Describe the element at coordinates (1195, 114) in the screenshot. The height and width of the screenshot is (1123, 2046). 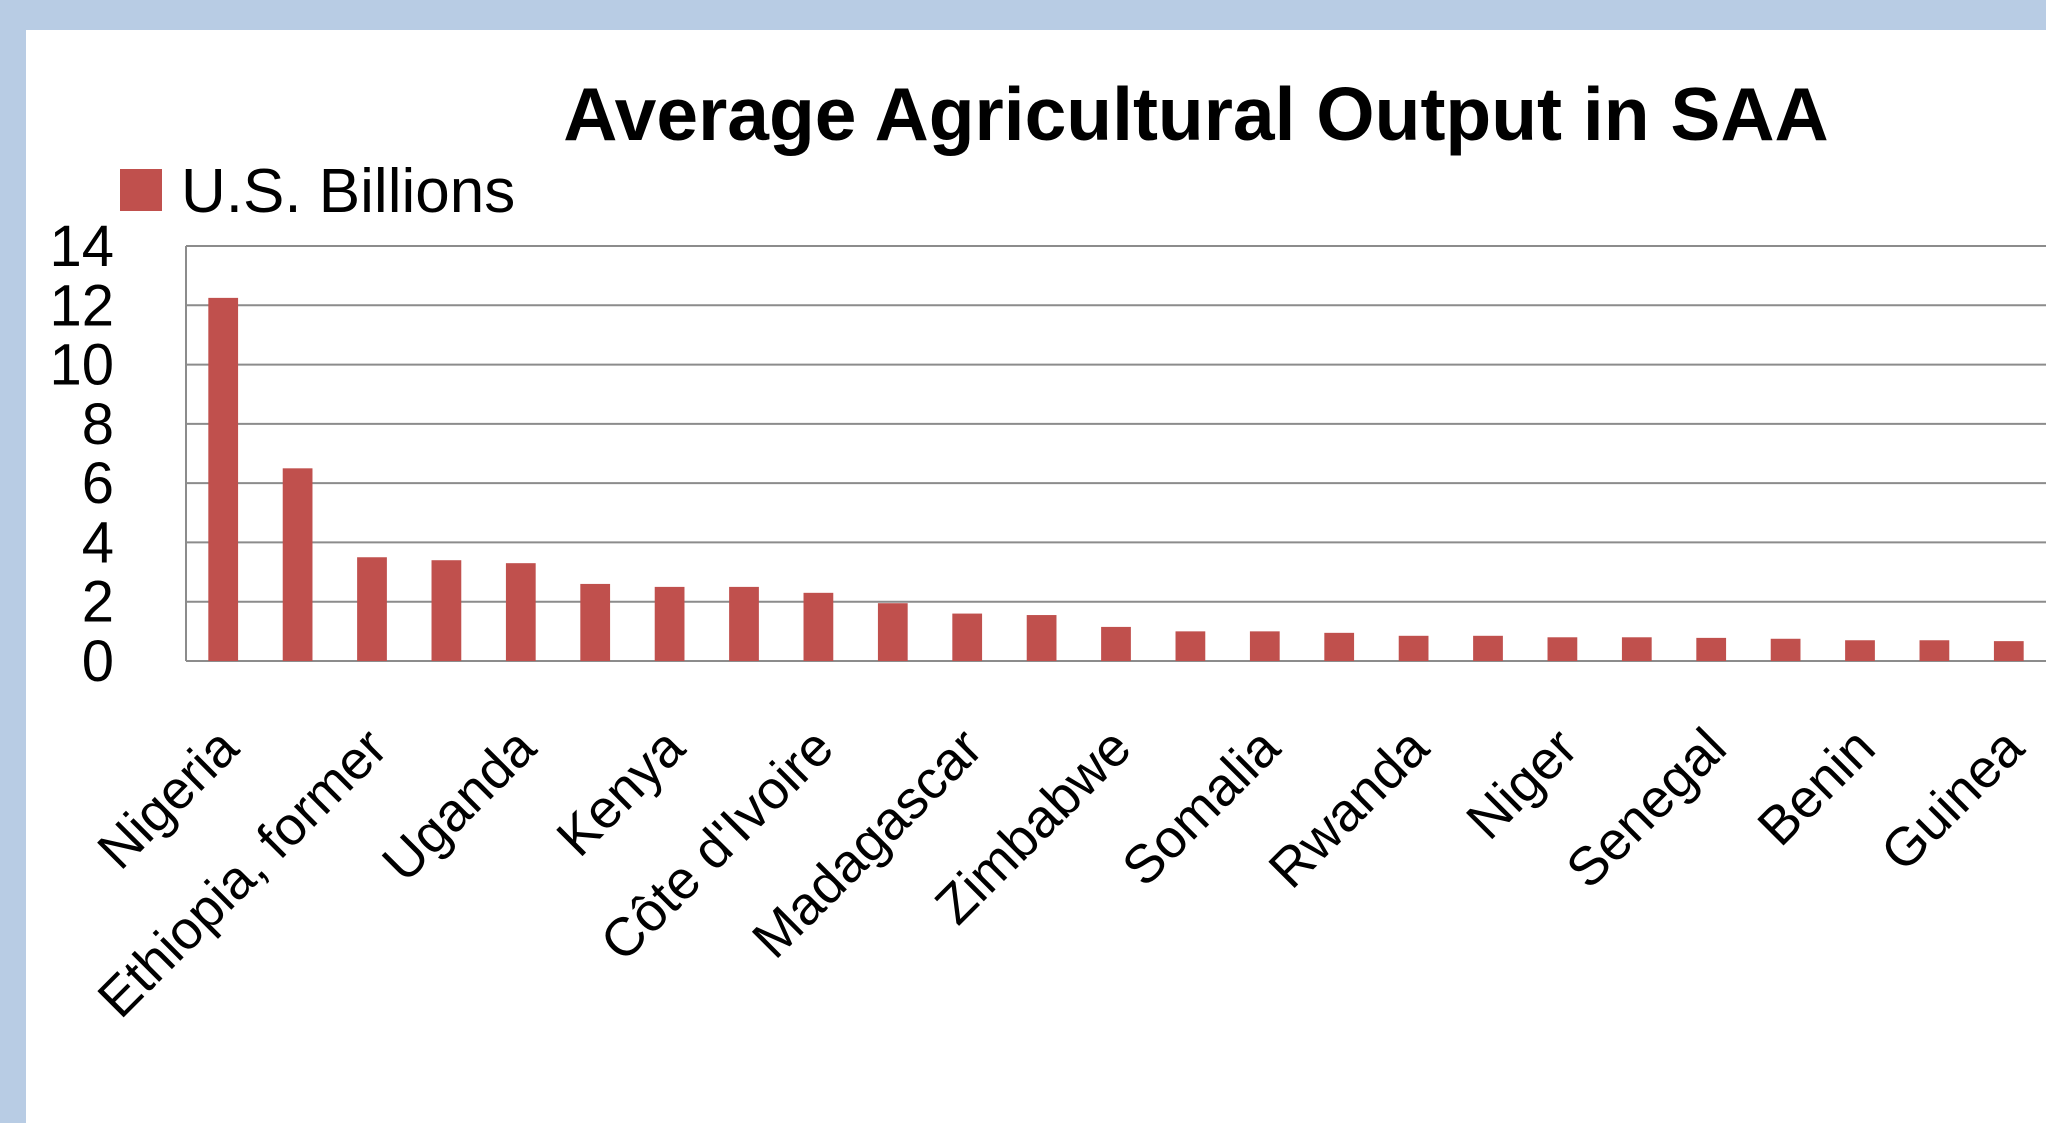
I see `chart-title: Average Agricultural Output in SAA` at that location.